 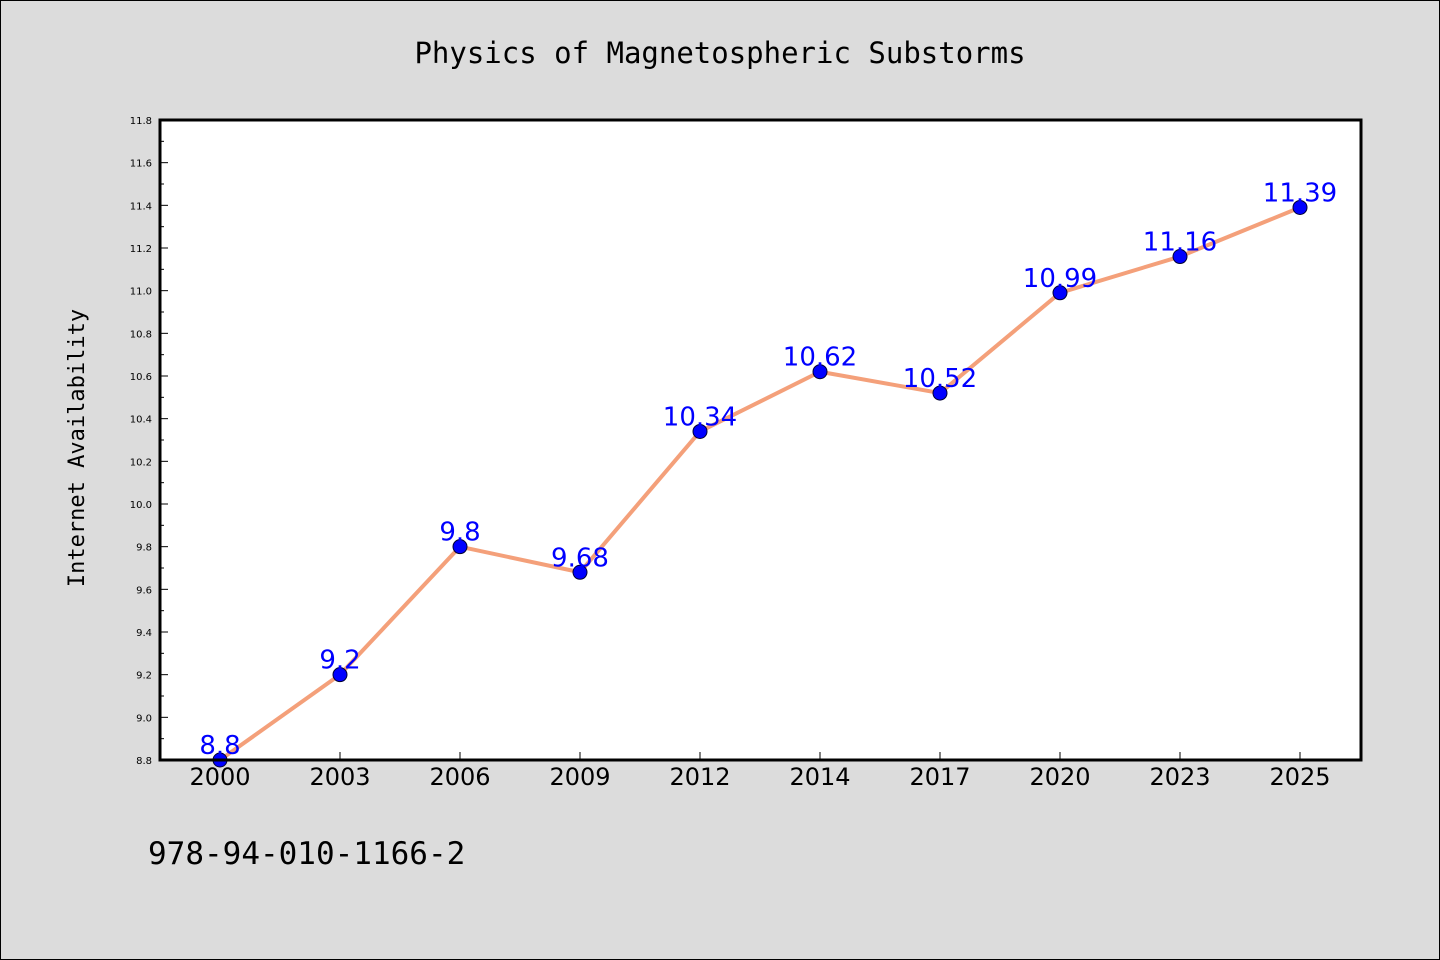 What do you see at coordinates (141, 206) in the screenshot?
I see `y-tick-label: 11.4` at bounding box center [141, 206].